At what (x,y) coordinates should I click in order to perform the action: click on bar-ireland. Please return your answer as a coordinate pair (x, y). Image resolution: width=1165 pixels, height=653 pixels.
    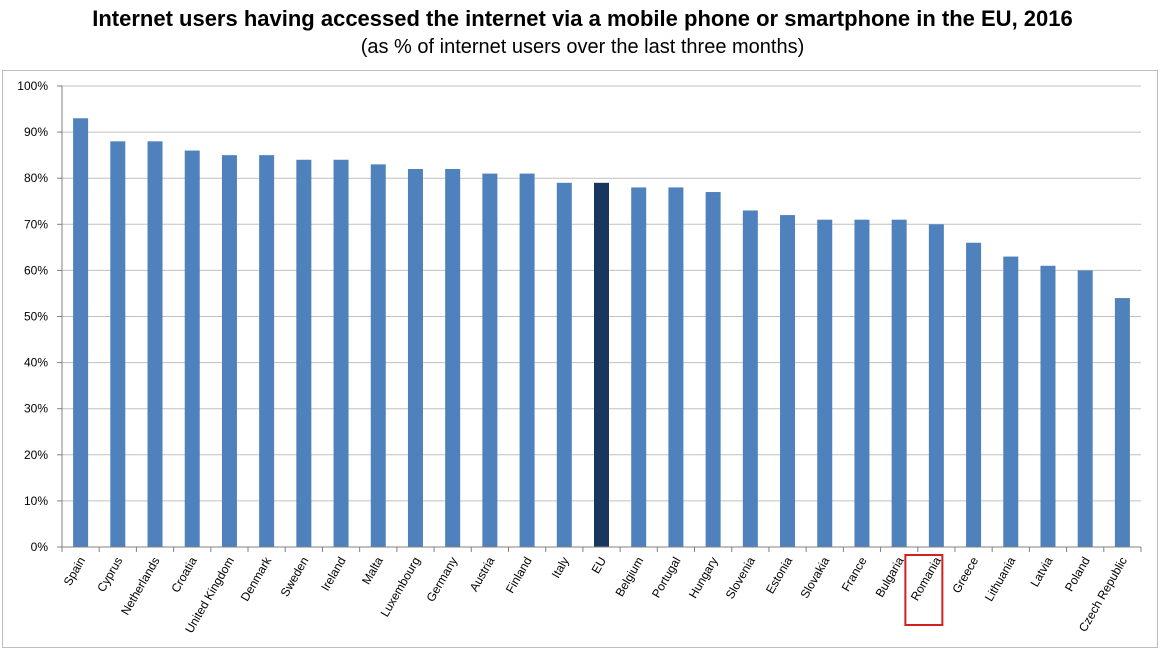
    Looking at the image, I should click on (341, 353).